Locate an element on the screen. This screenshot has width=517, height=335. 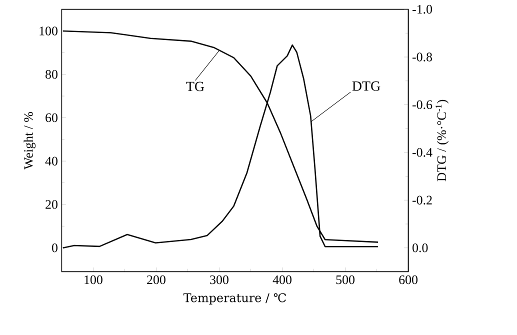
x-tick-label: 600 is located at coordinates (408, 279).